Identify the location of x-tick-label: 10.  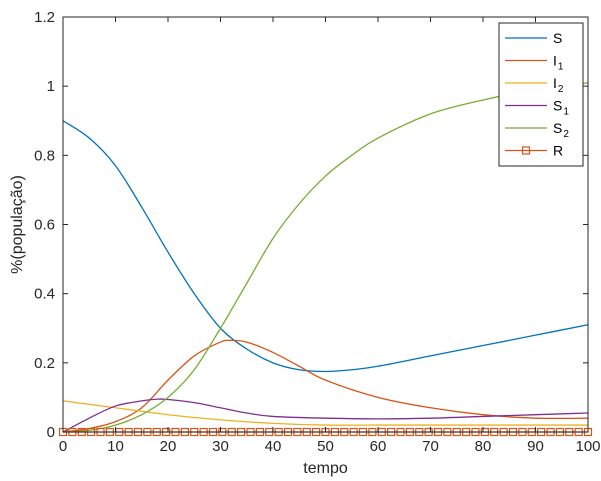
(115, 446).